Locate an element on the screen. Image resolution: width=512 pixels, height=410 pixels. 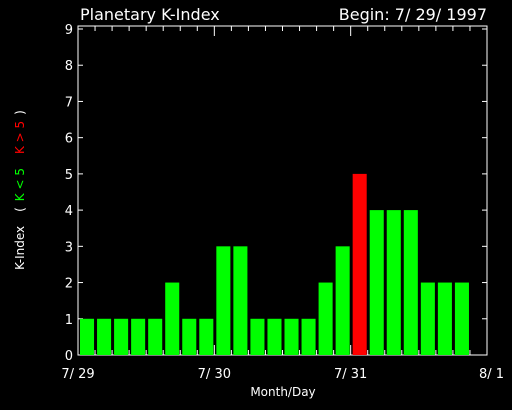
x-tick-label: 7/ 29 is located at coordinates (77, 374).